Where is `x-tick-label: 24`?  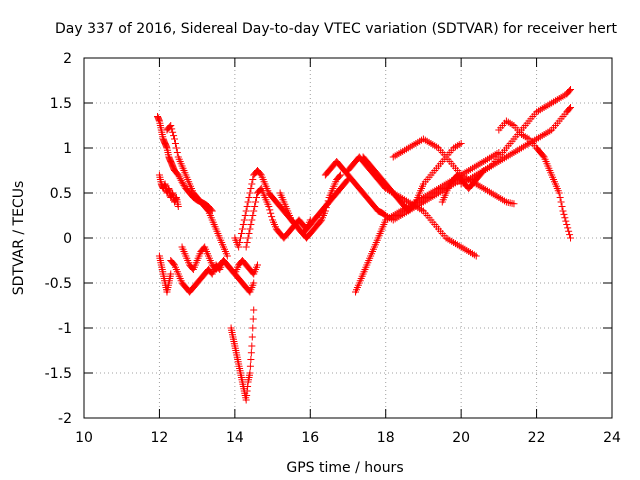 x-tick-label: 24 is located at coordinates (612, 438).